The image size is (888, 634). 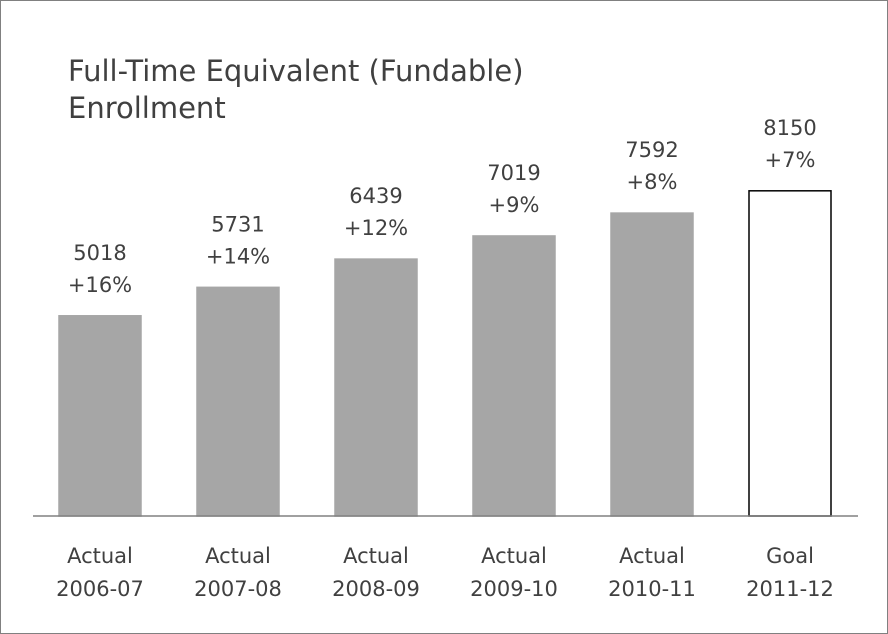 I want to click on x-tick-line: 2011-12, so click(x=790, y=589).